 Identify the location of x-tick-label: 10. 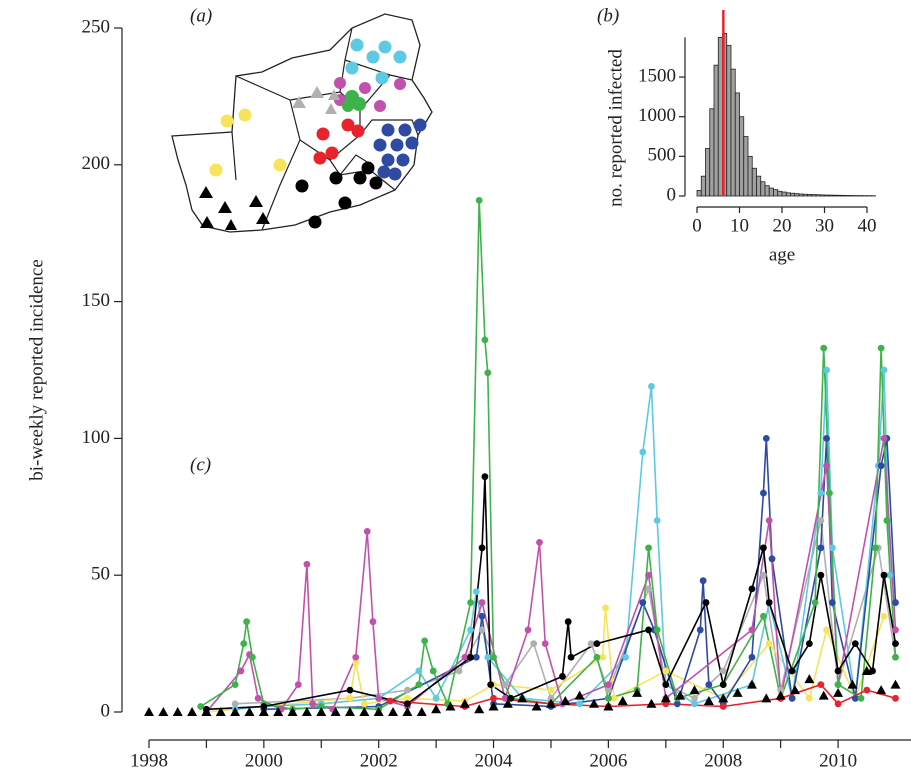
(739, 225).